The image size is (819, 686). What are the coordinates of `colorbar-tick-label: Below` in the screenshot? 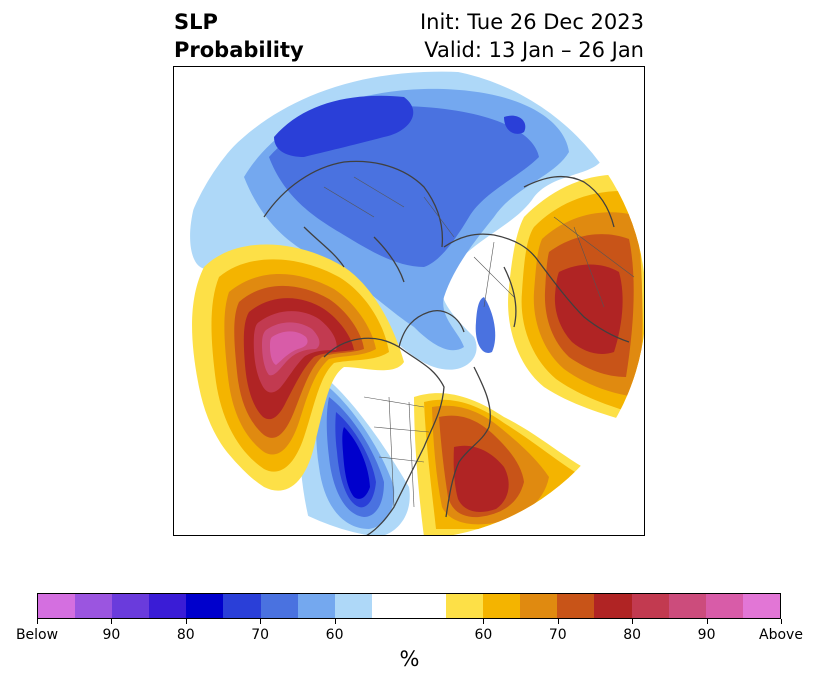 It's located at (37, 635).